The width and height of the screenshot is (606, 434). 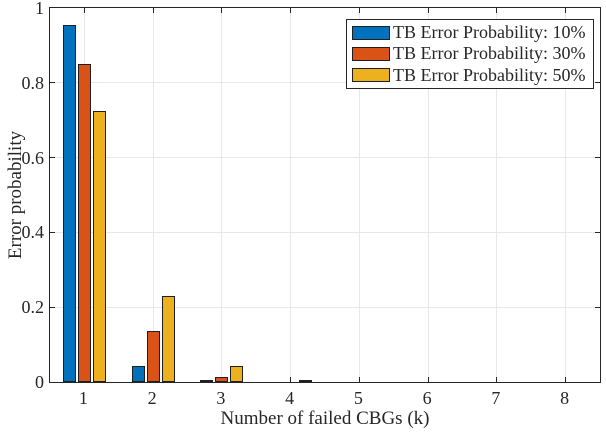 I want to click on legend-item: TB Error Probability: 10%, so click(x=472, y=32).